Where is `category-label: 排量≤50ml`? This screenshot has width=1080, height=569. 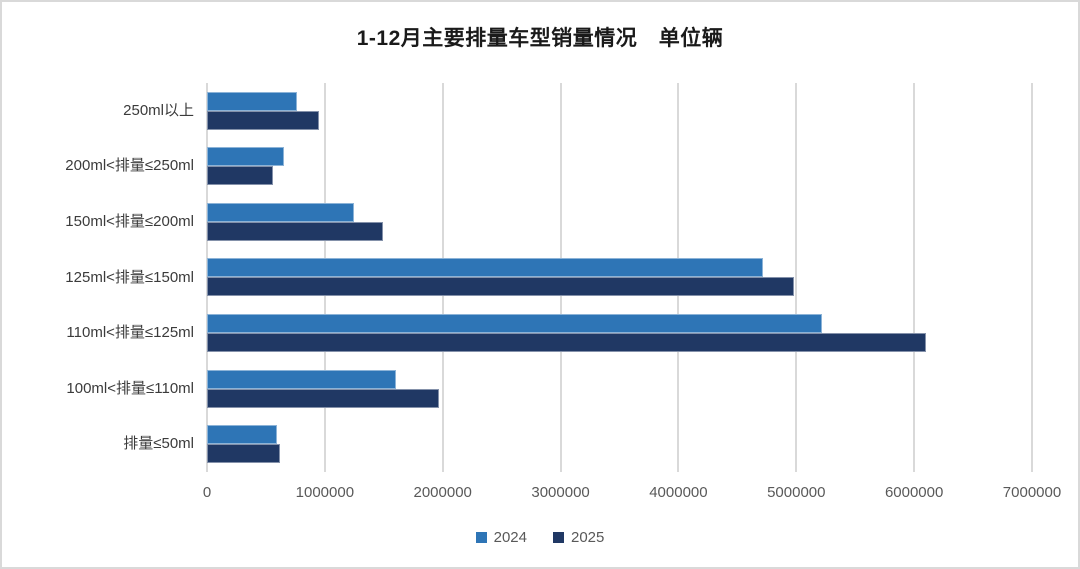 category-label: 排量≤50ml is located at coordinates (158, 444).